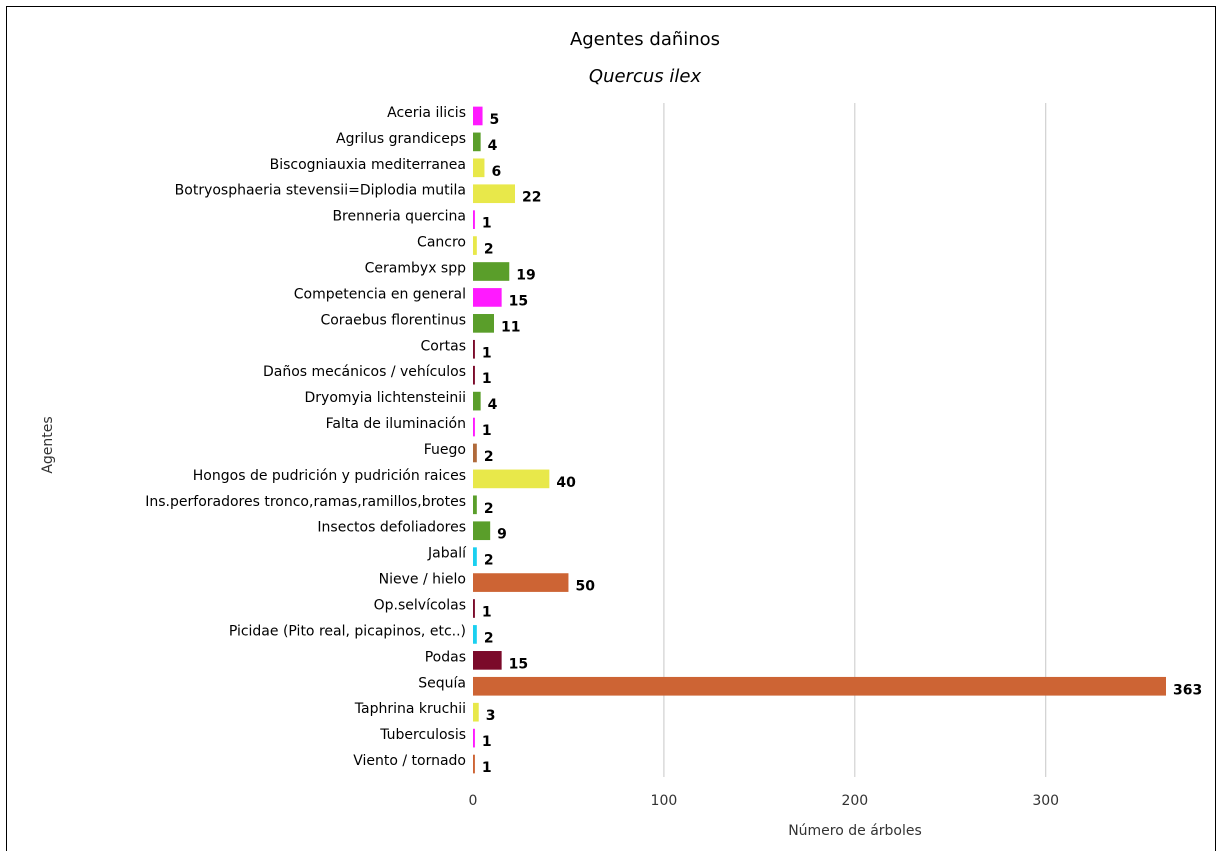 This screenshot has height=851, width=1217. What do you see at coordinates (391, 528) in the screenshot?
I see `category-label: Insectos defoliadores` at bounding box center [391, 528].